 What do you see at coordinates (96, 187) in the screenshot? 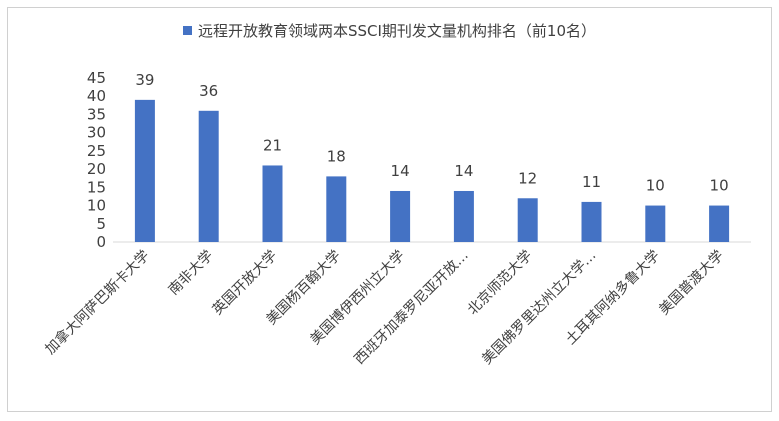
I see `y-tick-label: 15` at bounding box center [96, 187].